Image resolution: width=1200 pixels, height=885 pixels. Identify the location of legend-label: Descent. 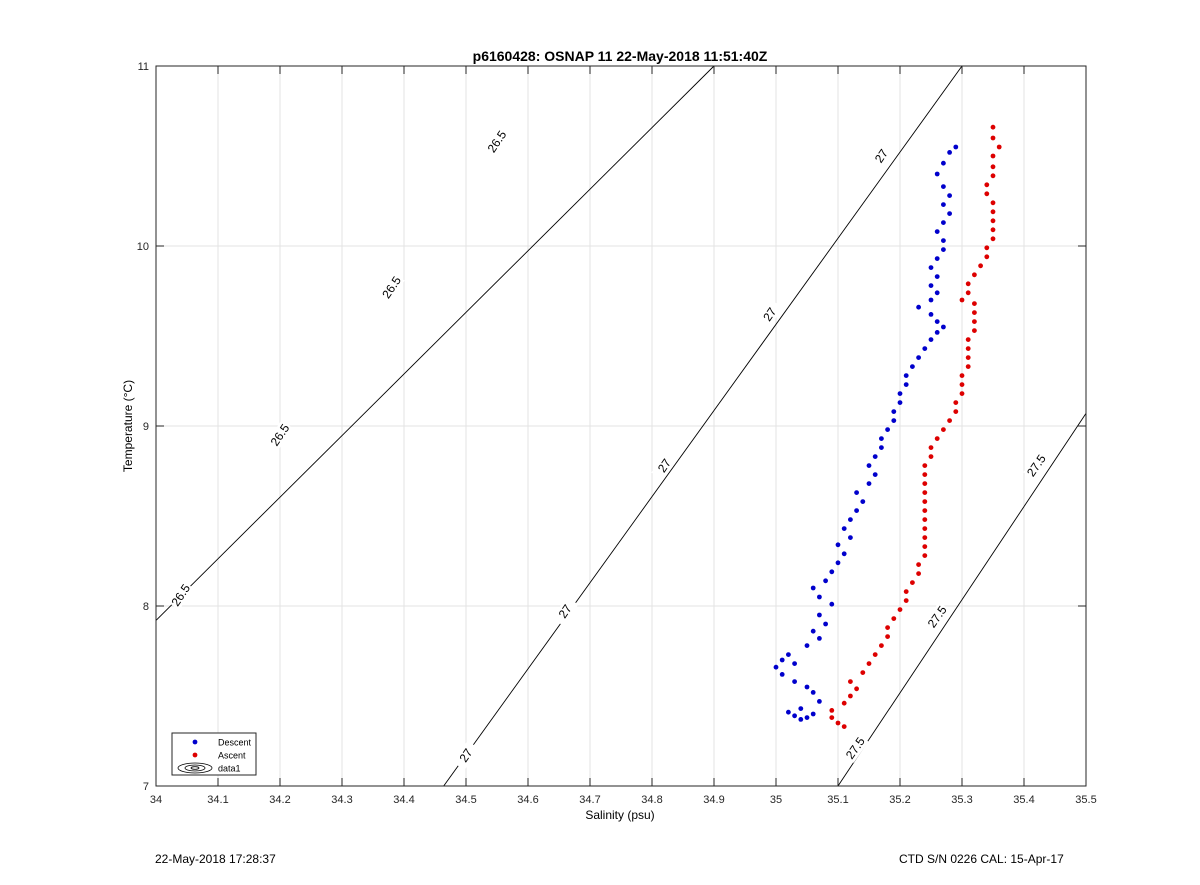
(235, 743).